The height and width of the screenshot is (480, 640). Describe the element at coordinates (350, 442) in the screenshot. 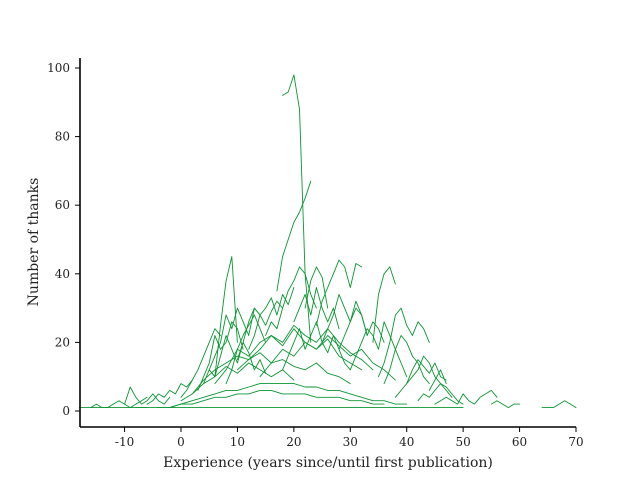

I see `x-tick-label: 30` at that location.